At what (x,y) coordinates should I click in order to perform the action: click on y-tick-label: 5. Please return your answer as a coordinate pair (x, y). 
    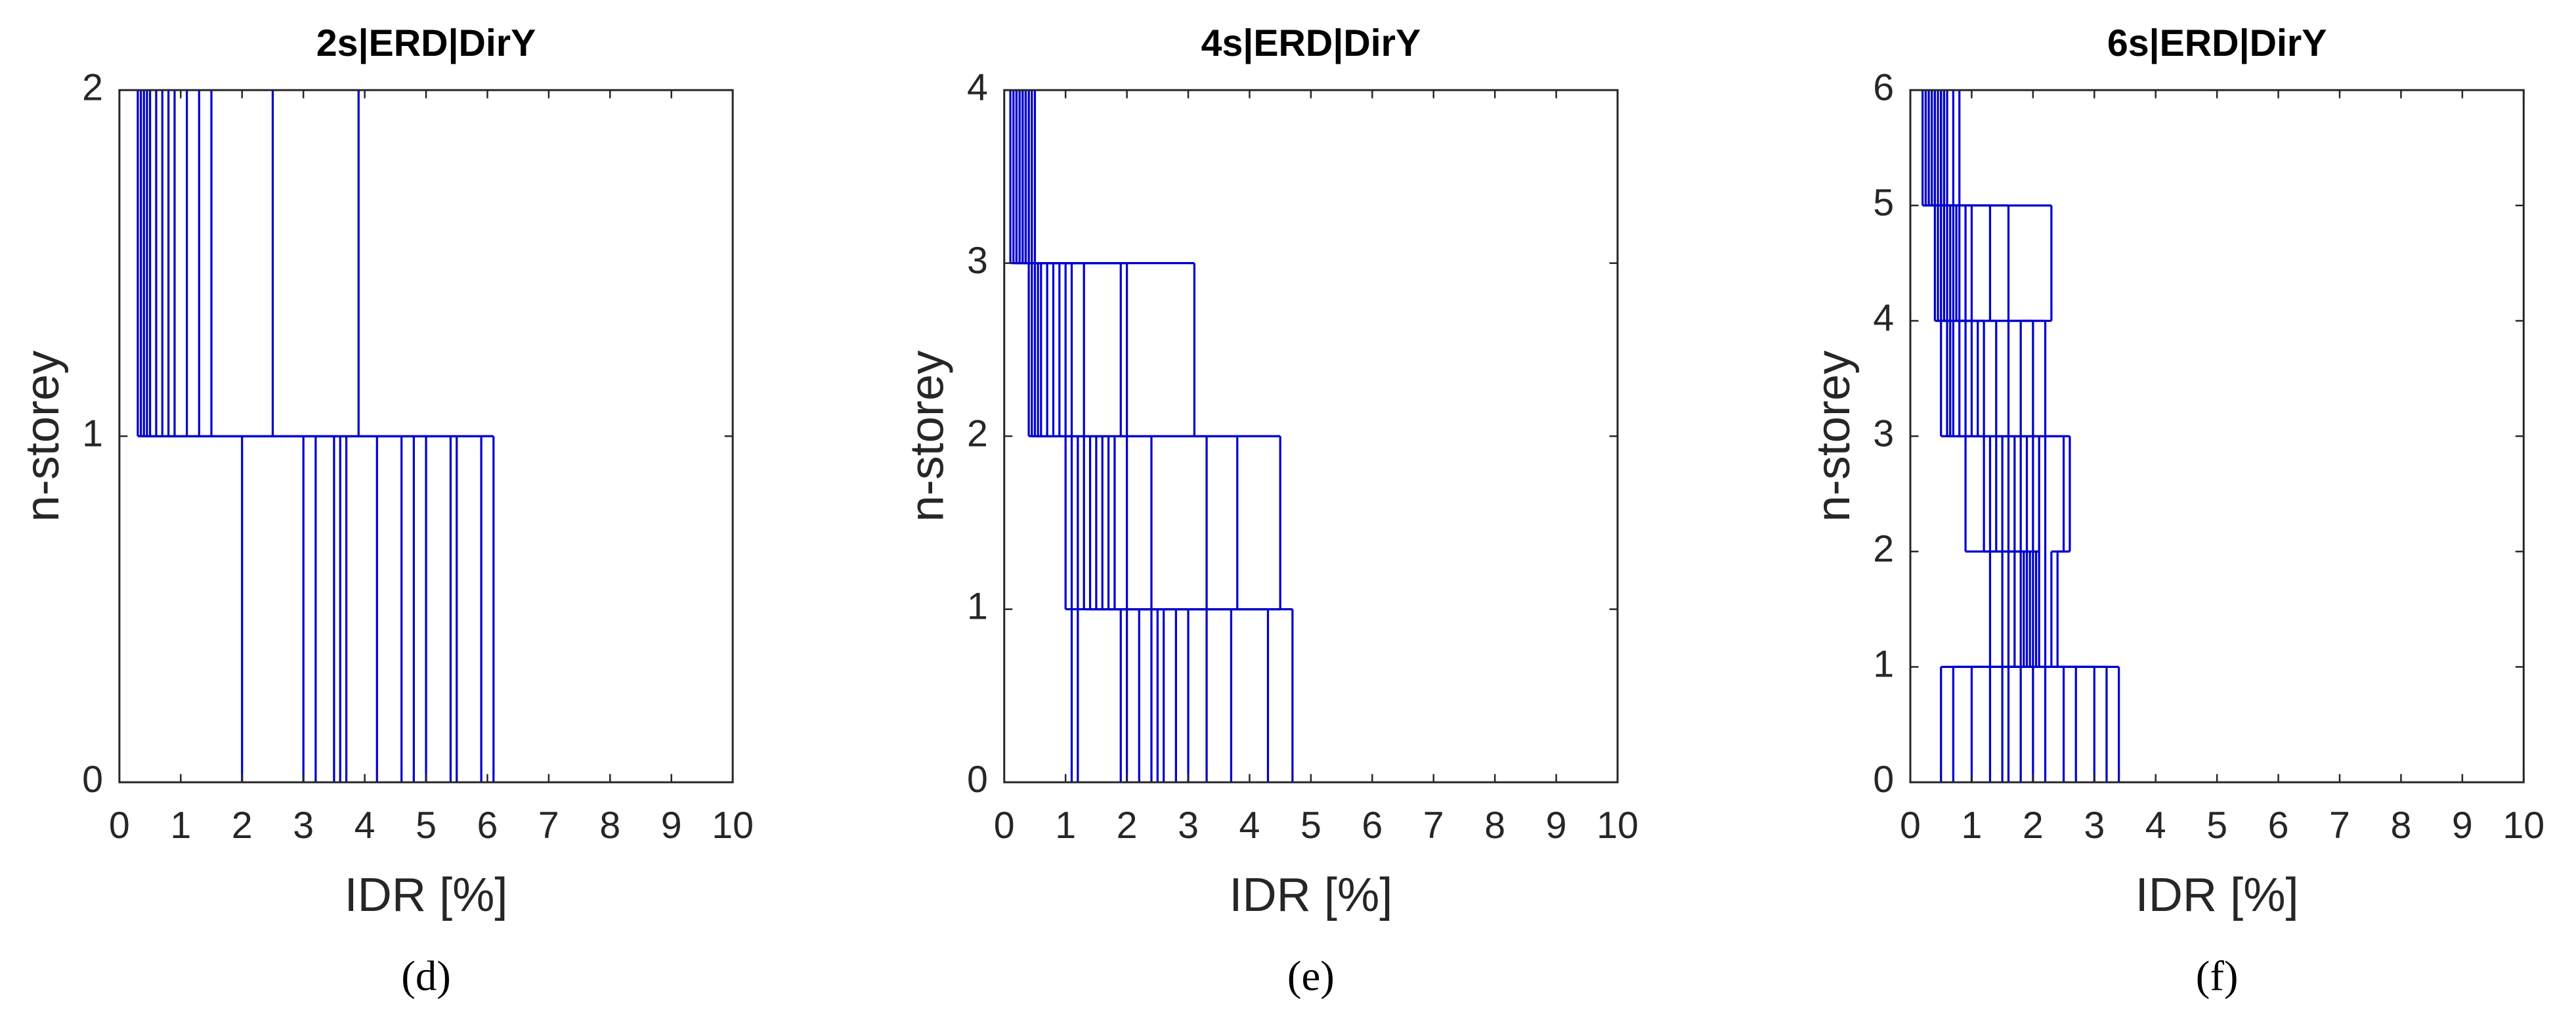
    Looking at the image, I should click on (1883, 203).